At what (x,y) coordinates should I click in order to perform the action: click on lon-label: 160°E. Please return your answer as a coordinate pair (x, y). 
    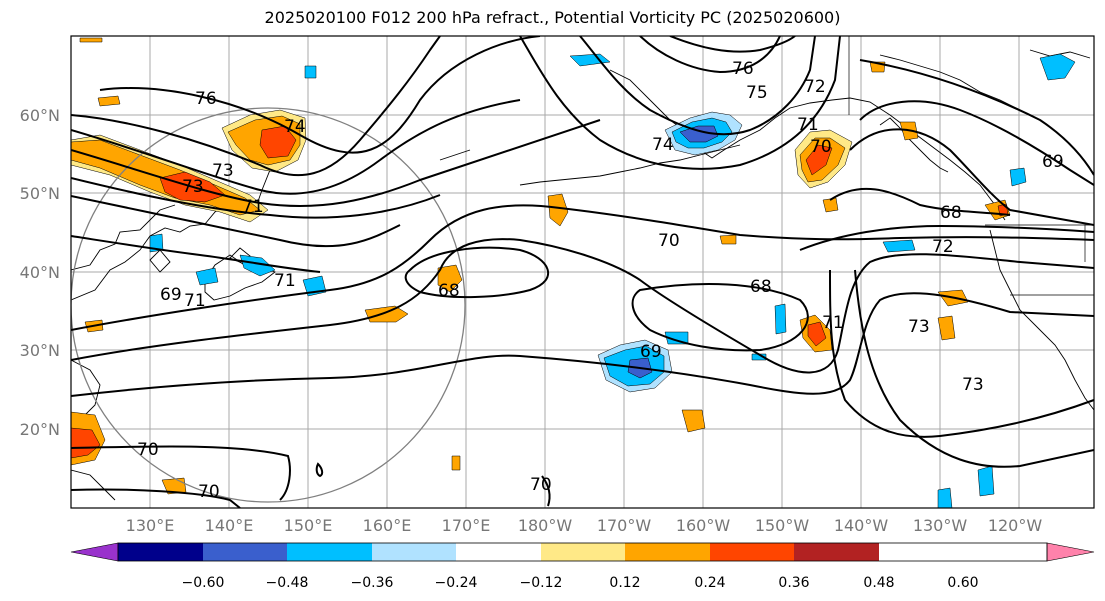
    Looking at the image, I should click on (387, 525).